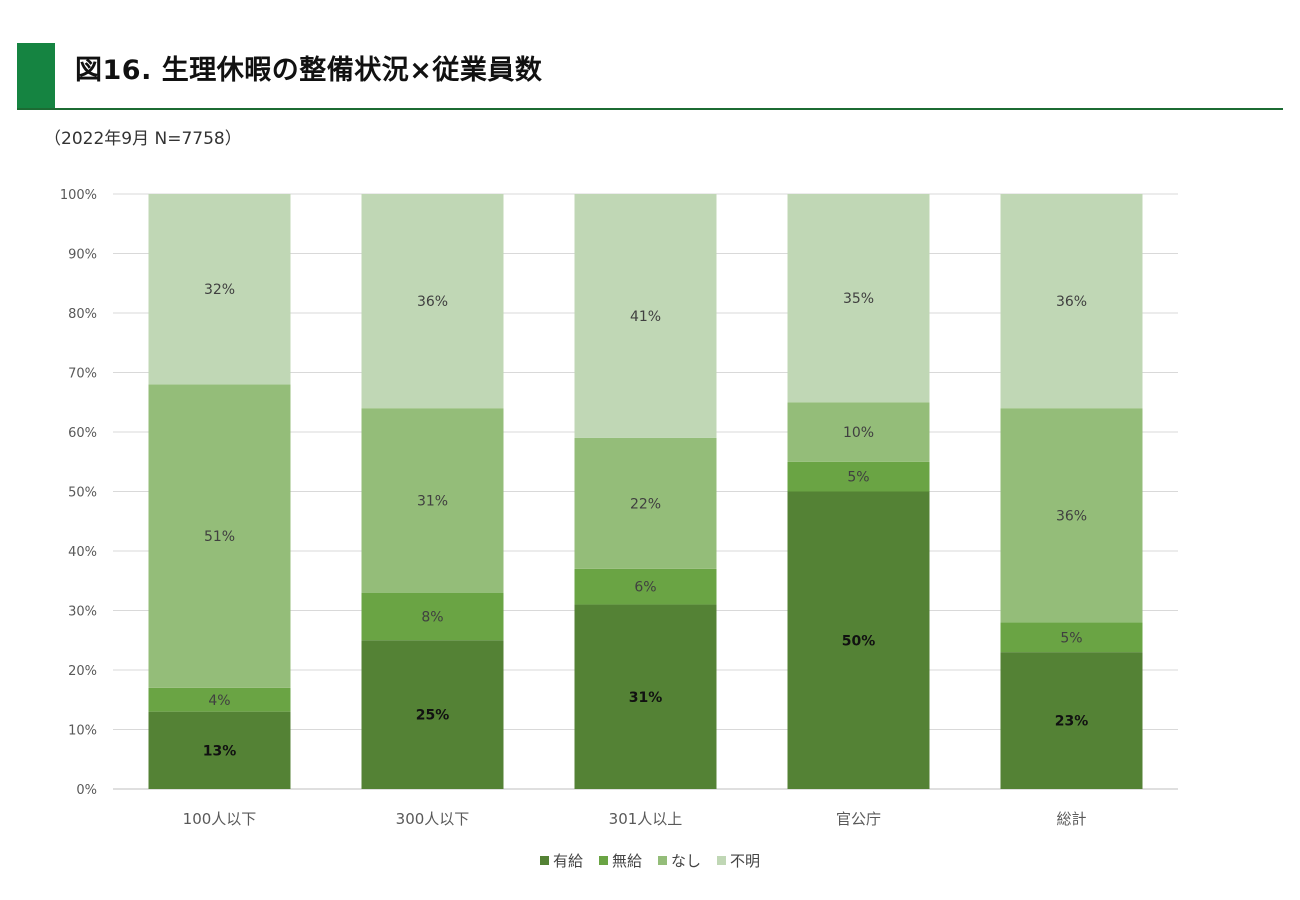 The image size is (1300, 900). What do you see at coordinates (1071, 819) in the screenshot?
I see `x-tick-label: 総計` at bounding box center [1071, 819].